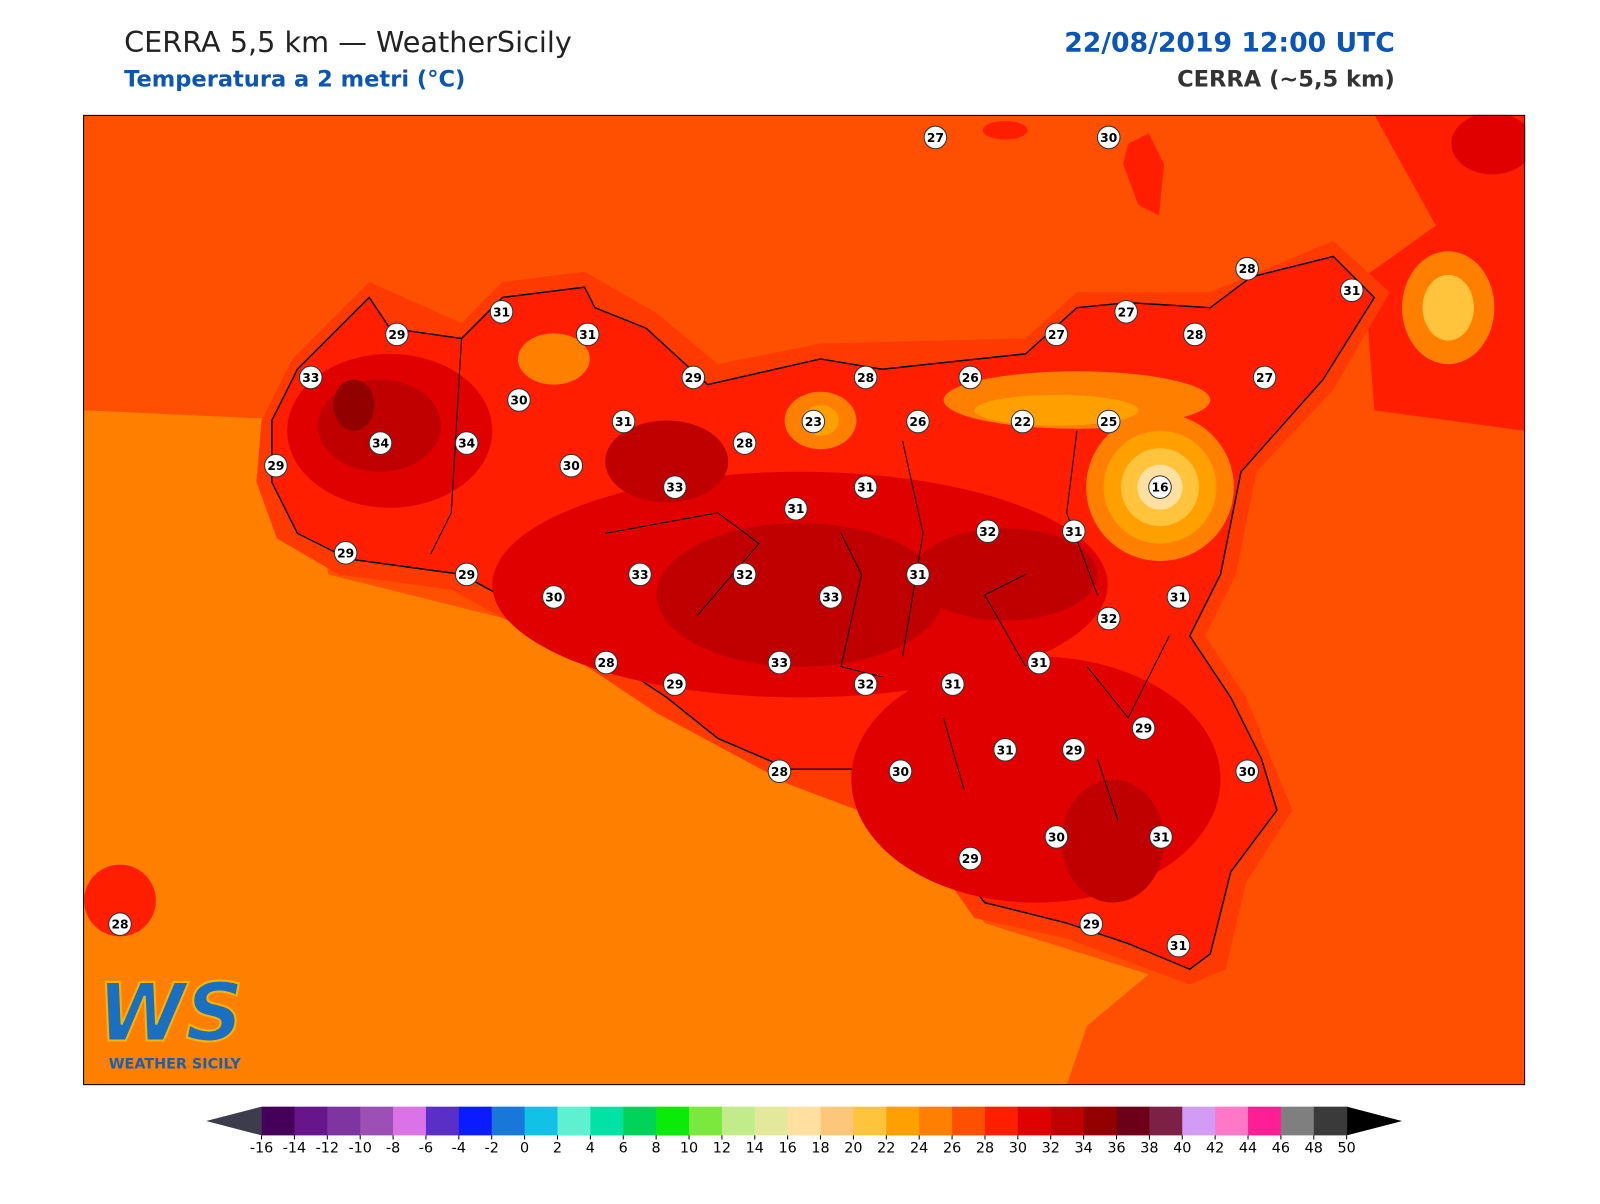 Image resolution: width=1600 pixels, height=1204 pixels. Describe the element at coordinates (722, 1149) in the screenshot. I see `colorbar-tick-label: 12` at that location.